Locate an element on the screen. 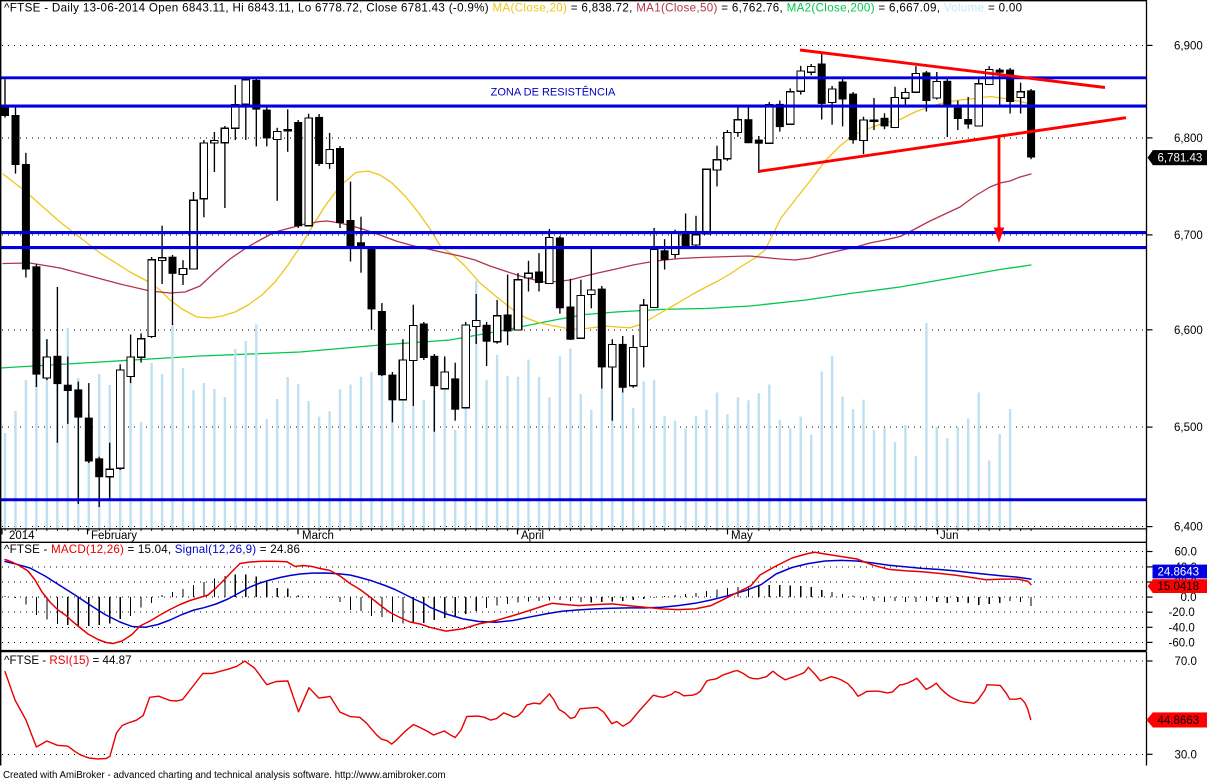 The height and width of the screenshot is (781, 1207). svg-text: -60.0 is located at coordinates (1182, 643).